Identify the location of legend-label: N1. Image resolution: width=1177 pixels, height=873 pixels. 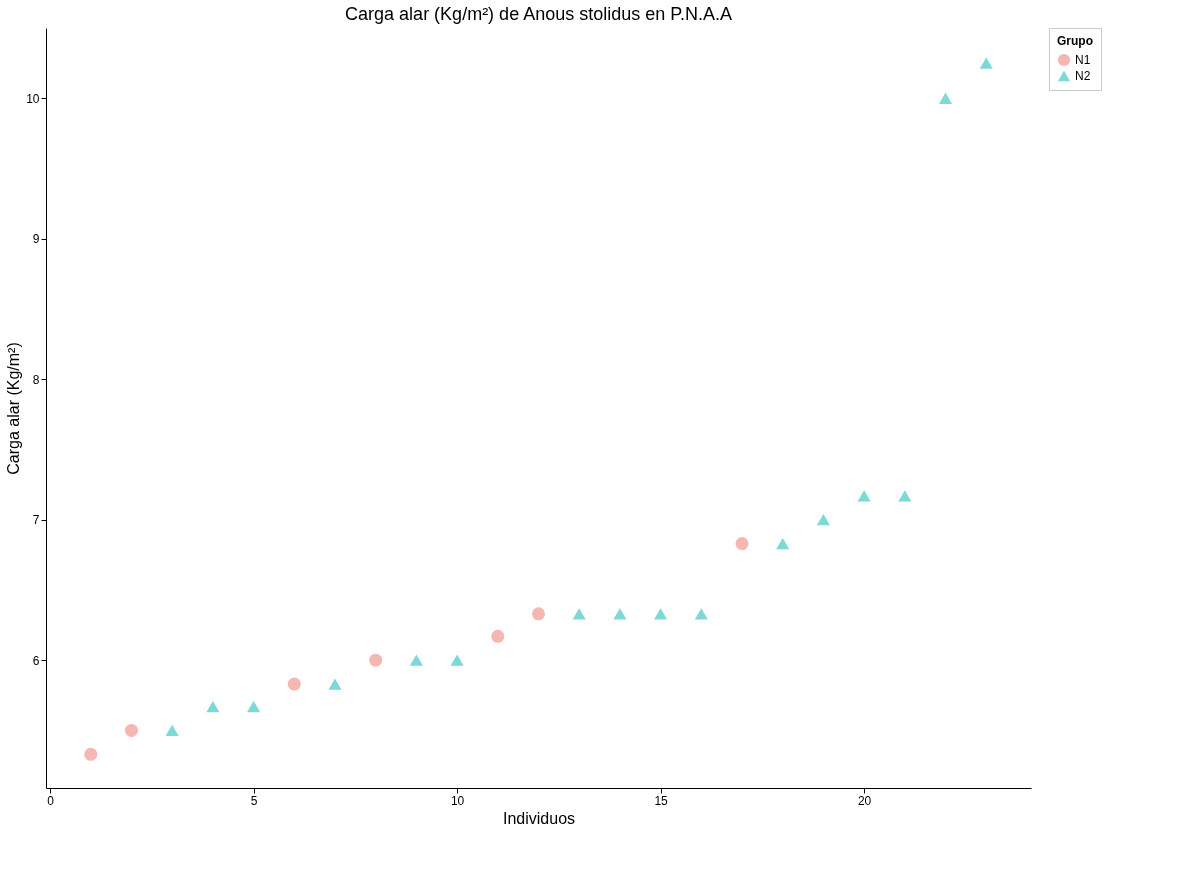
(1083, 60).